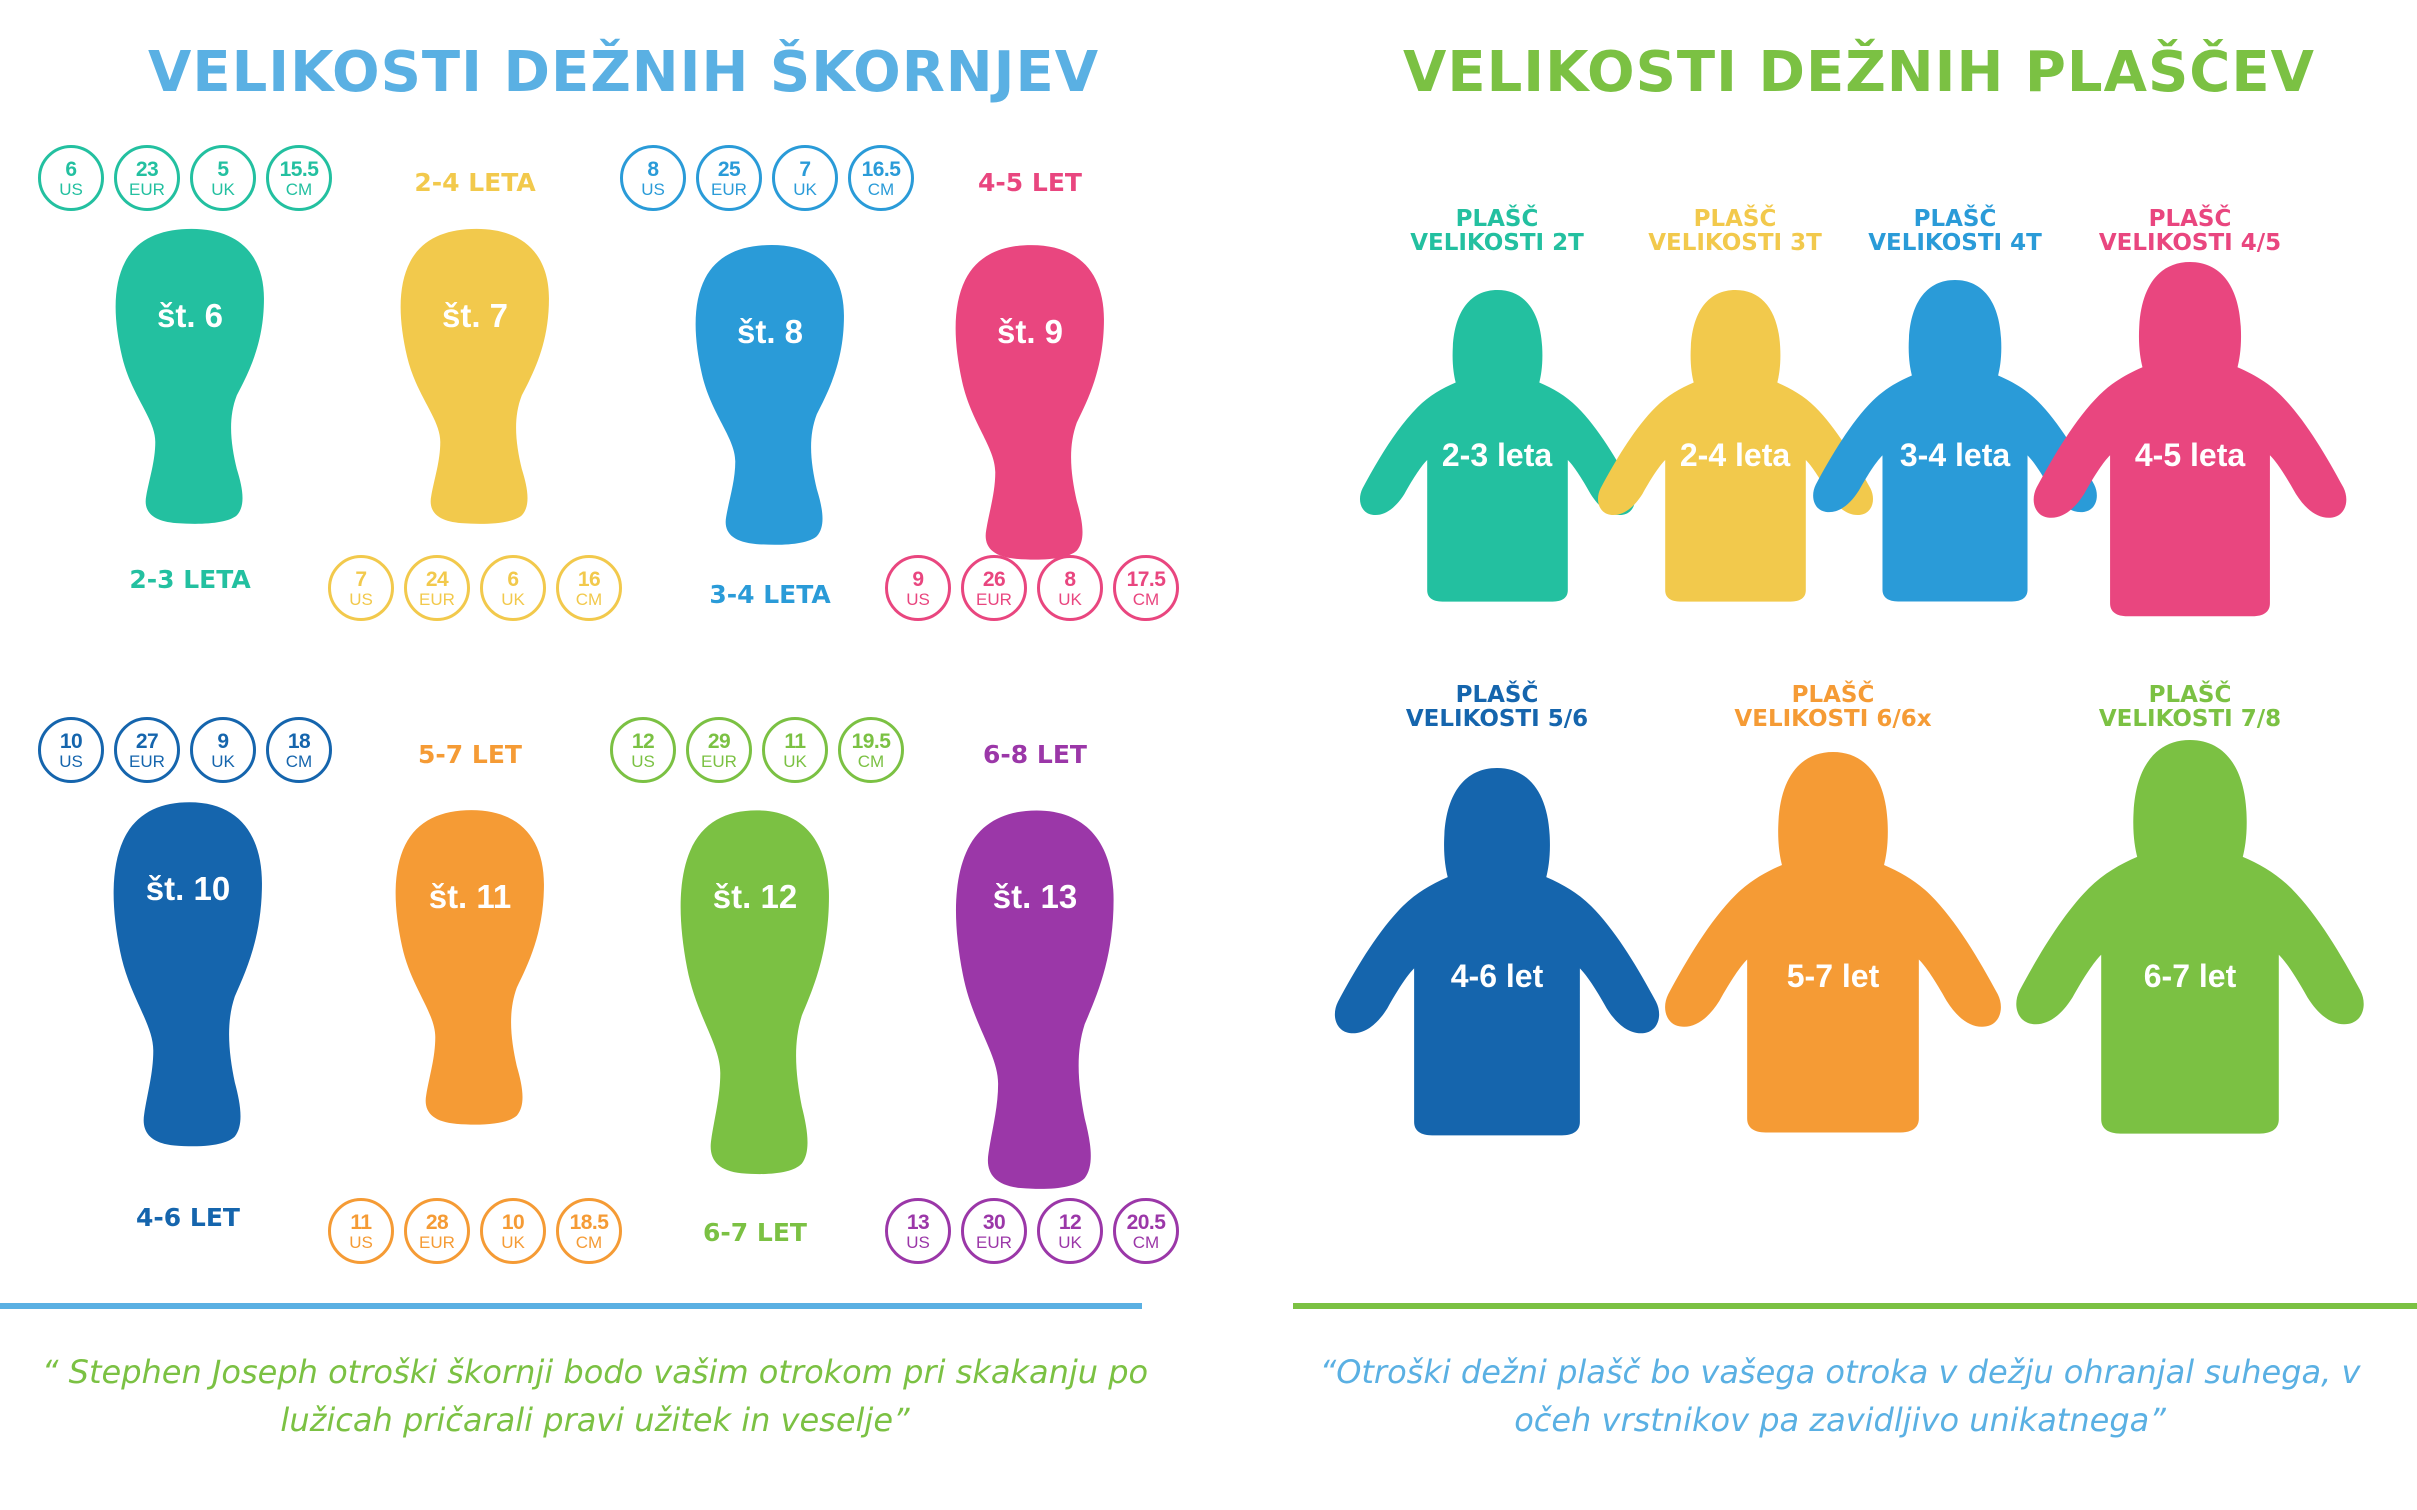  Describe the element at coordinates (755, 896) in the screenshot. I see `boot-size-label: št. 12` at that location.